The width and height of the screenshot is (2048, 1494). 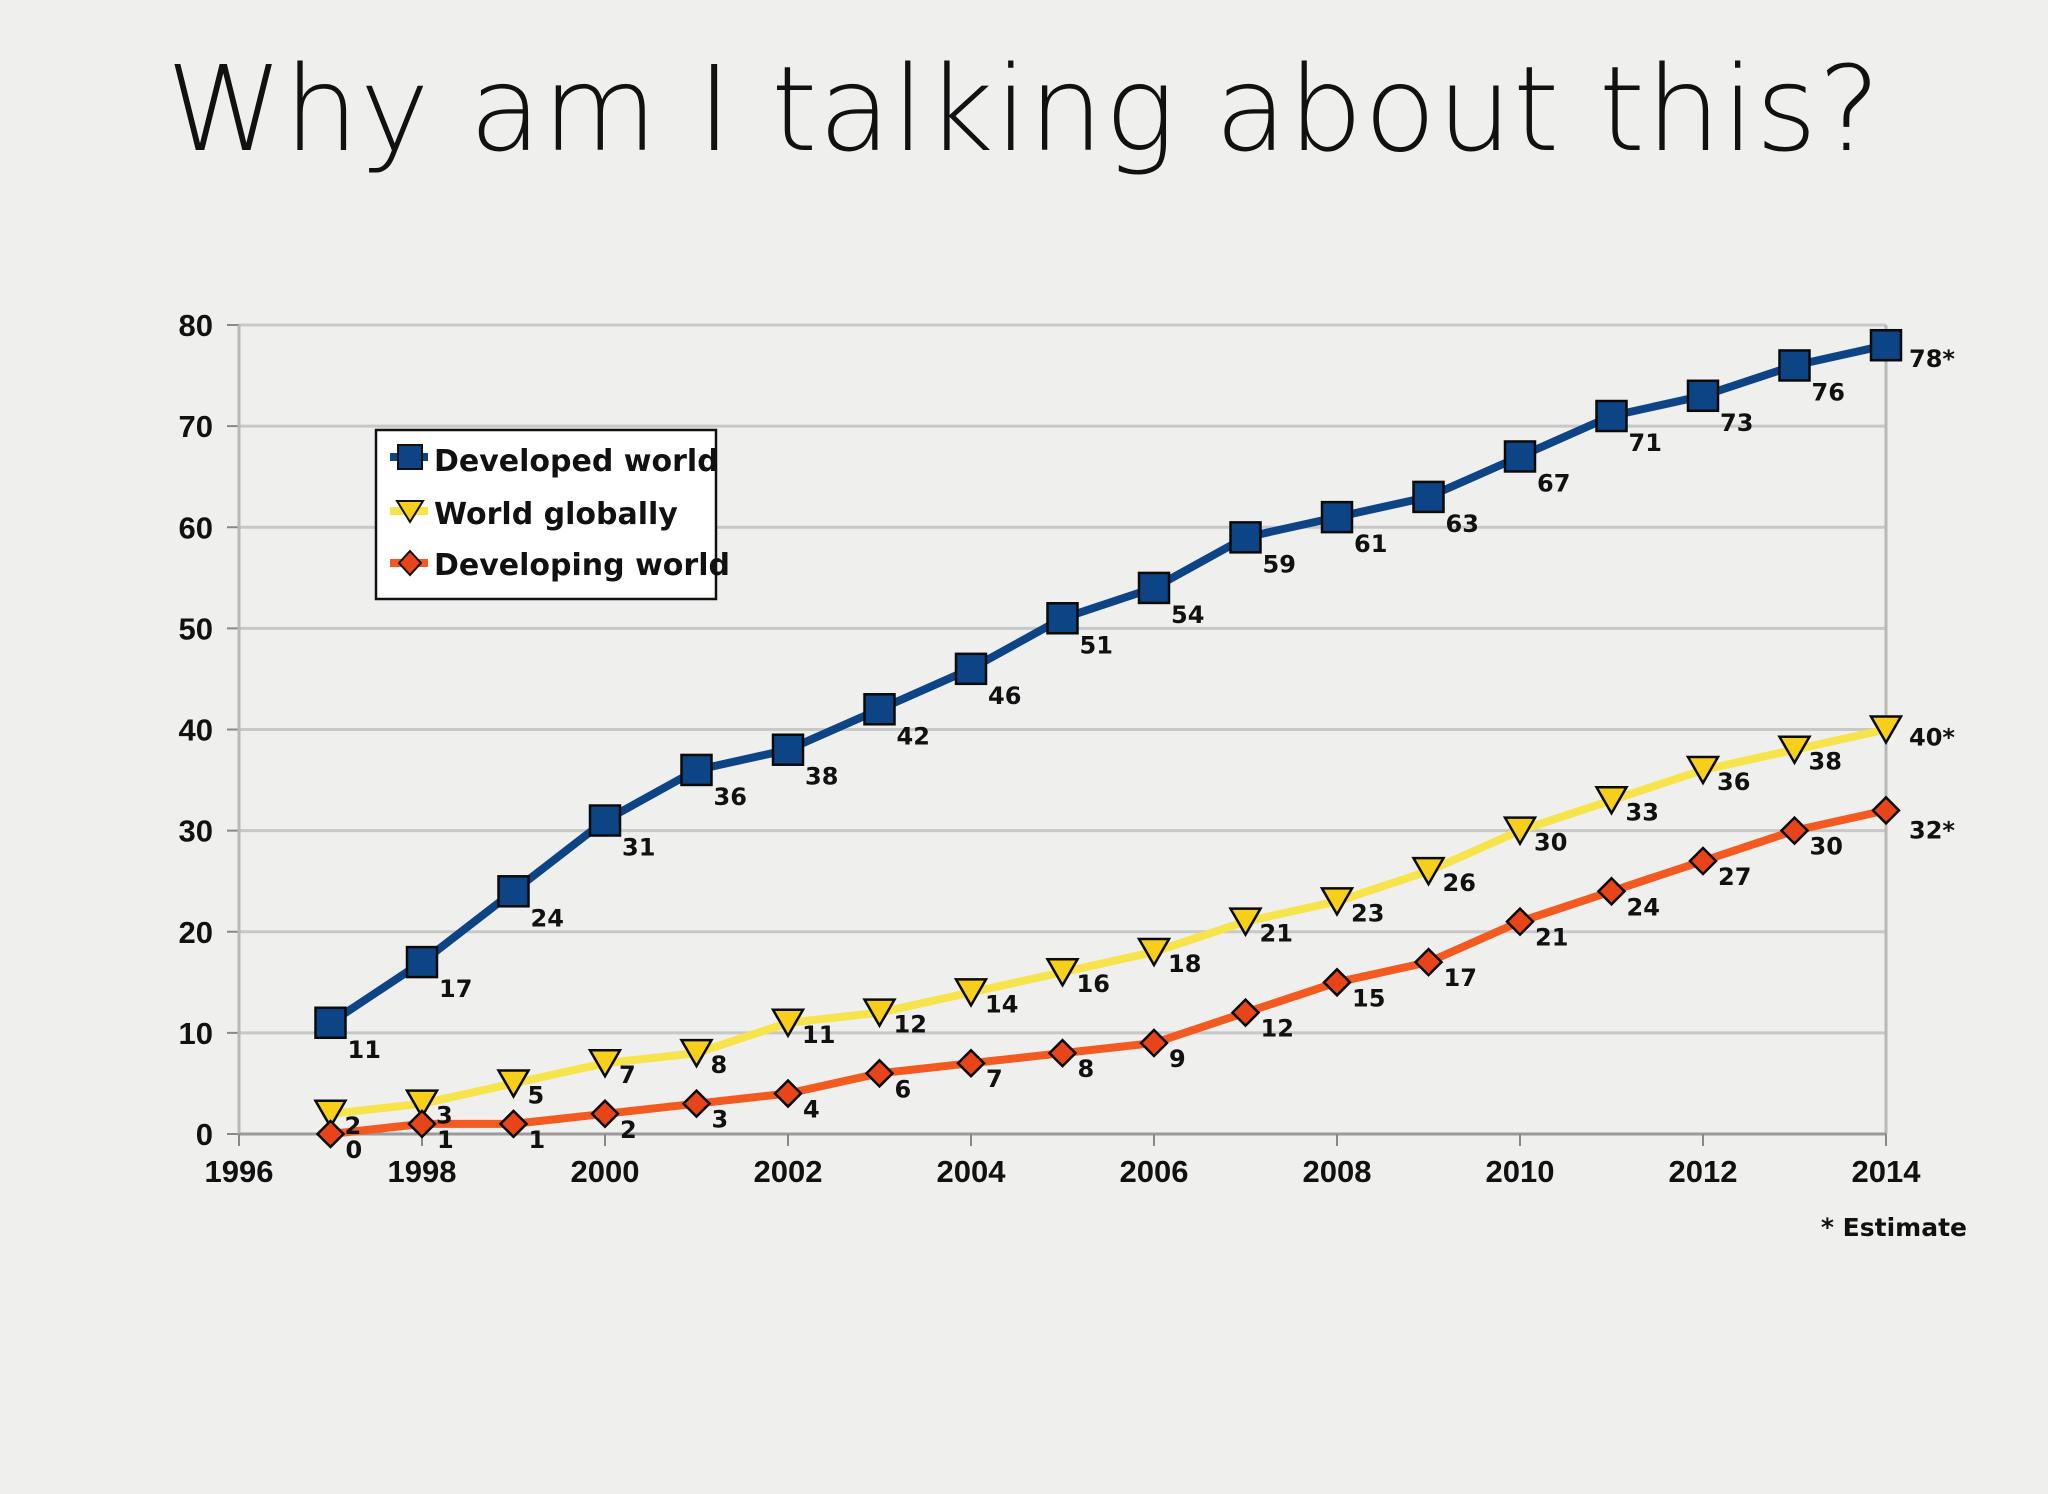 I want to click on y-tick-label: 10, so click(x=196, y=1033).